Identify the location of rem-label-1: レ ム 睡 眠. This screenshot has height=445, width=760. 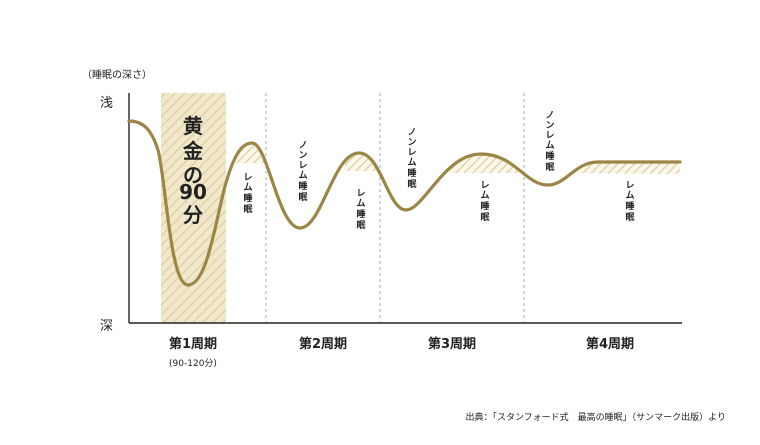
(247, 193).